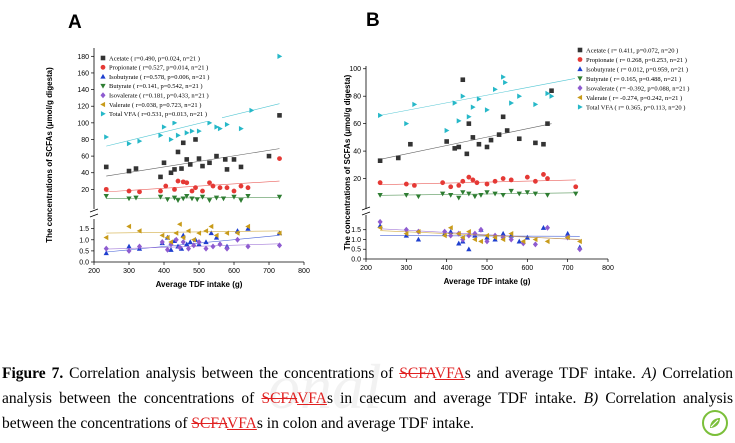 The height and width of the screenshot is (443, 735). I want to click on x-tick-label: 800, so click(608, 268).